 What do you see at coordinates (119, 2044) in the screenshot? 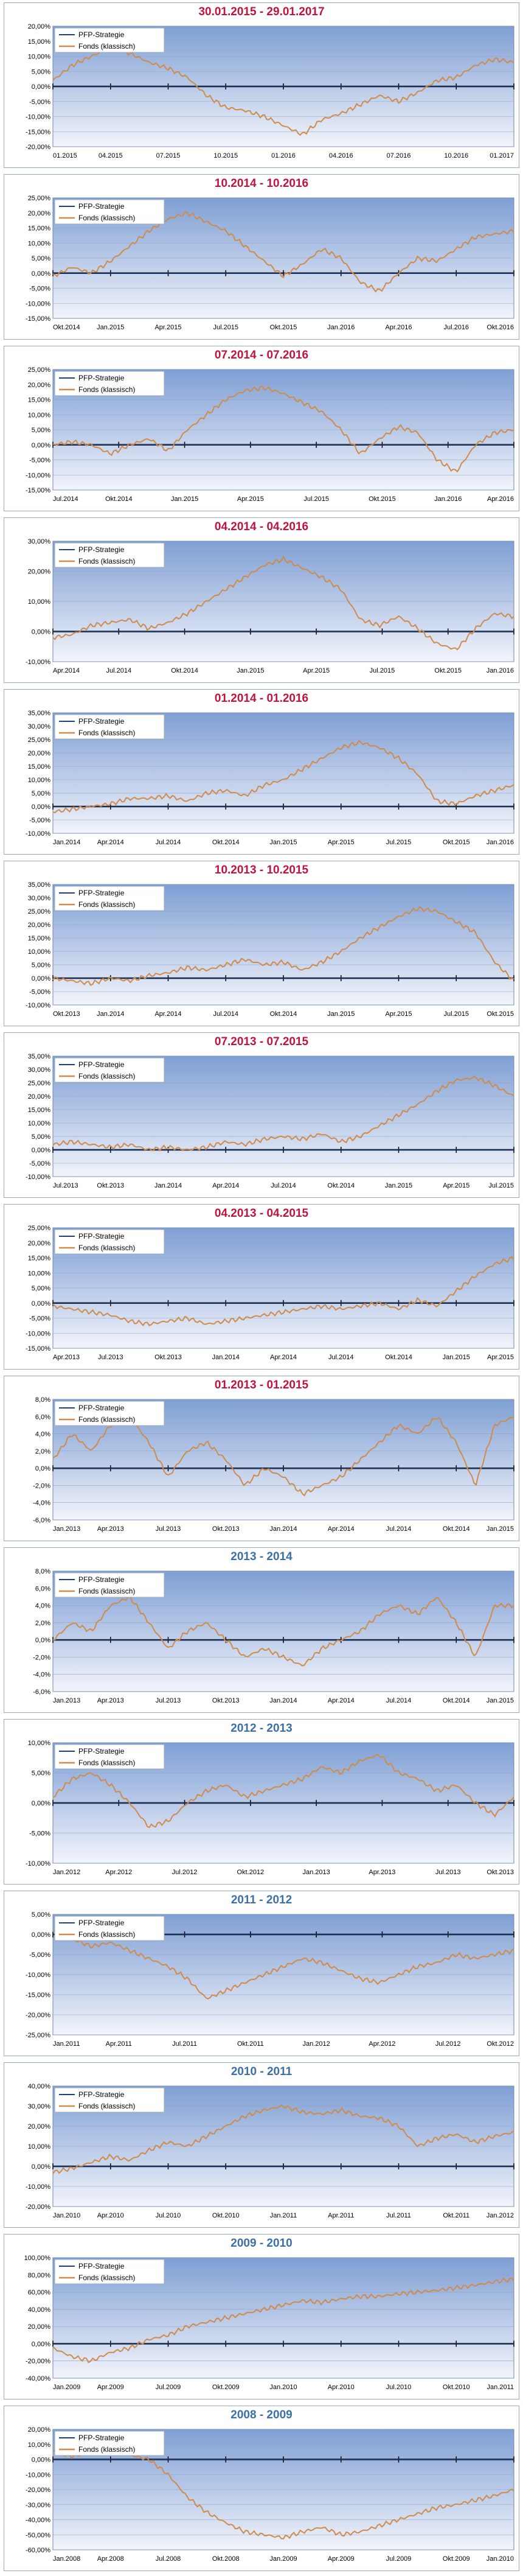
I see `x-tick-label: Apr.2011` at bounding box center [119, 2044].